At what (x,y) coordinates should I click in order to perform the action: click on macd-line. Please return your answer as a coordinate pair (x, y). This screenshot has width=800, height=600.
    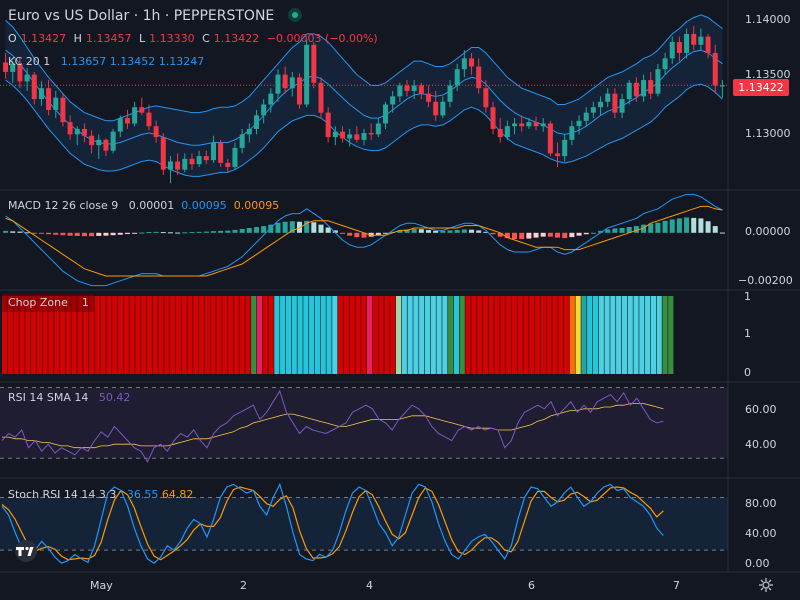
    Looking at the image, I should click on (364, 240).